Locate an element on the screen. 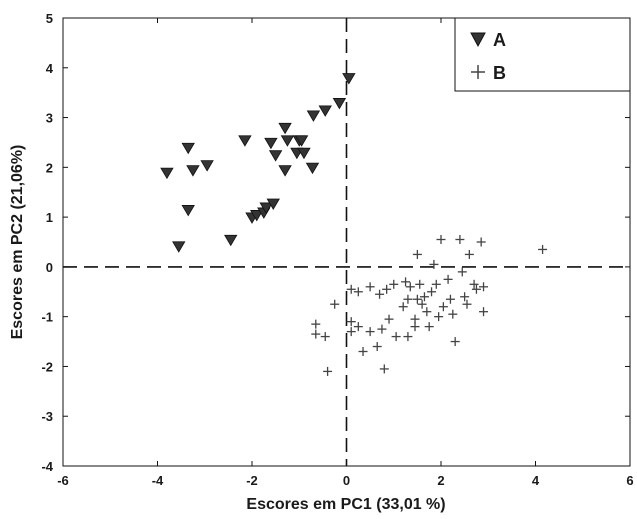 The height and width of the screenshot is (519, 637). series-b is located at coordinates (429, 305).